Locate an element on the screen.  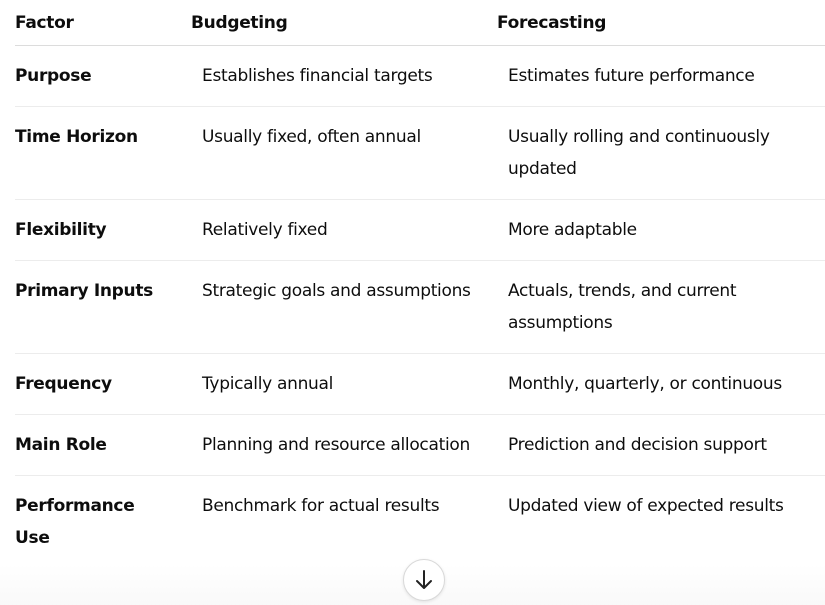
table-cell: Benchmark for actual results is located at coordinates (321, 506).